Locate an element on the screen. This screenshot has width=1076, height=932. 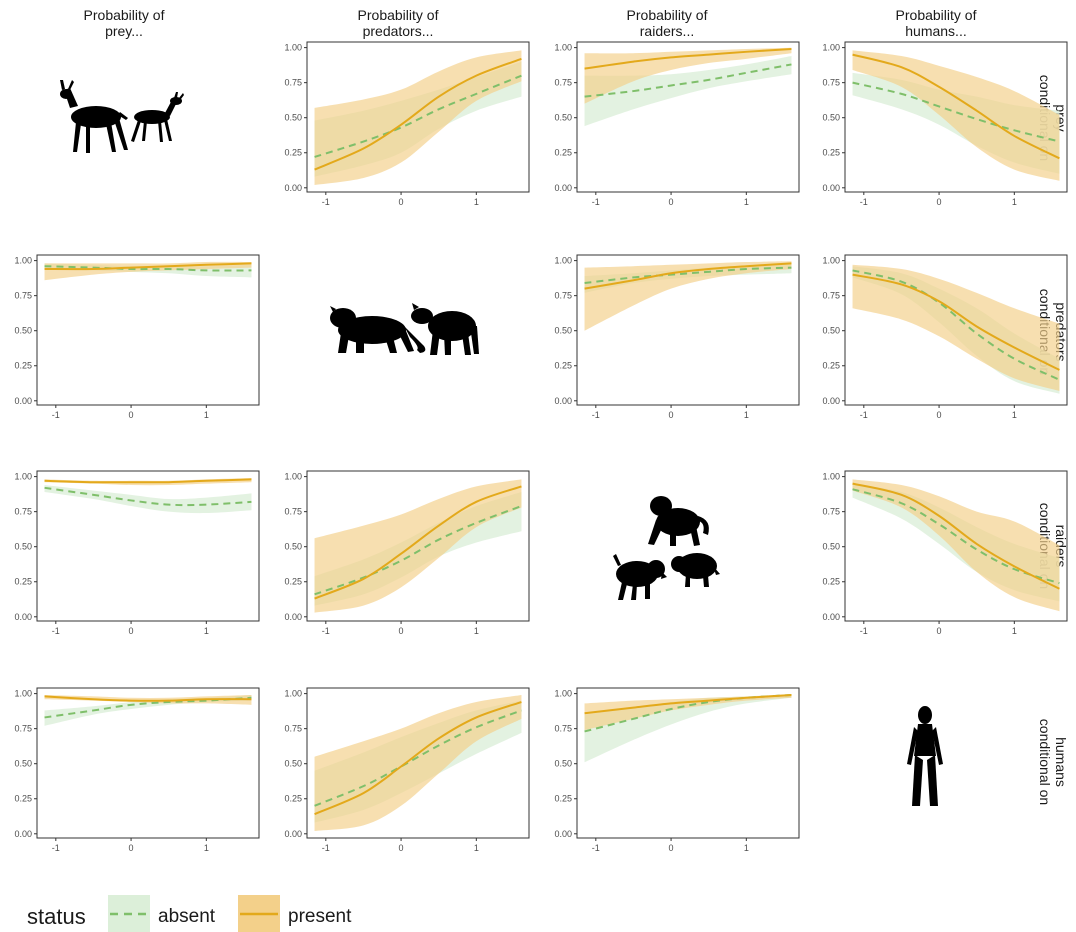
panel-raiders-given-humans: 0.00 0.25 0.50 0.75 1.00 -1 0 1 is located at coordinates (677, 770).